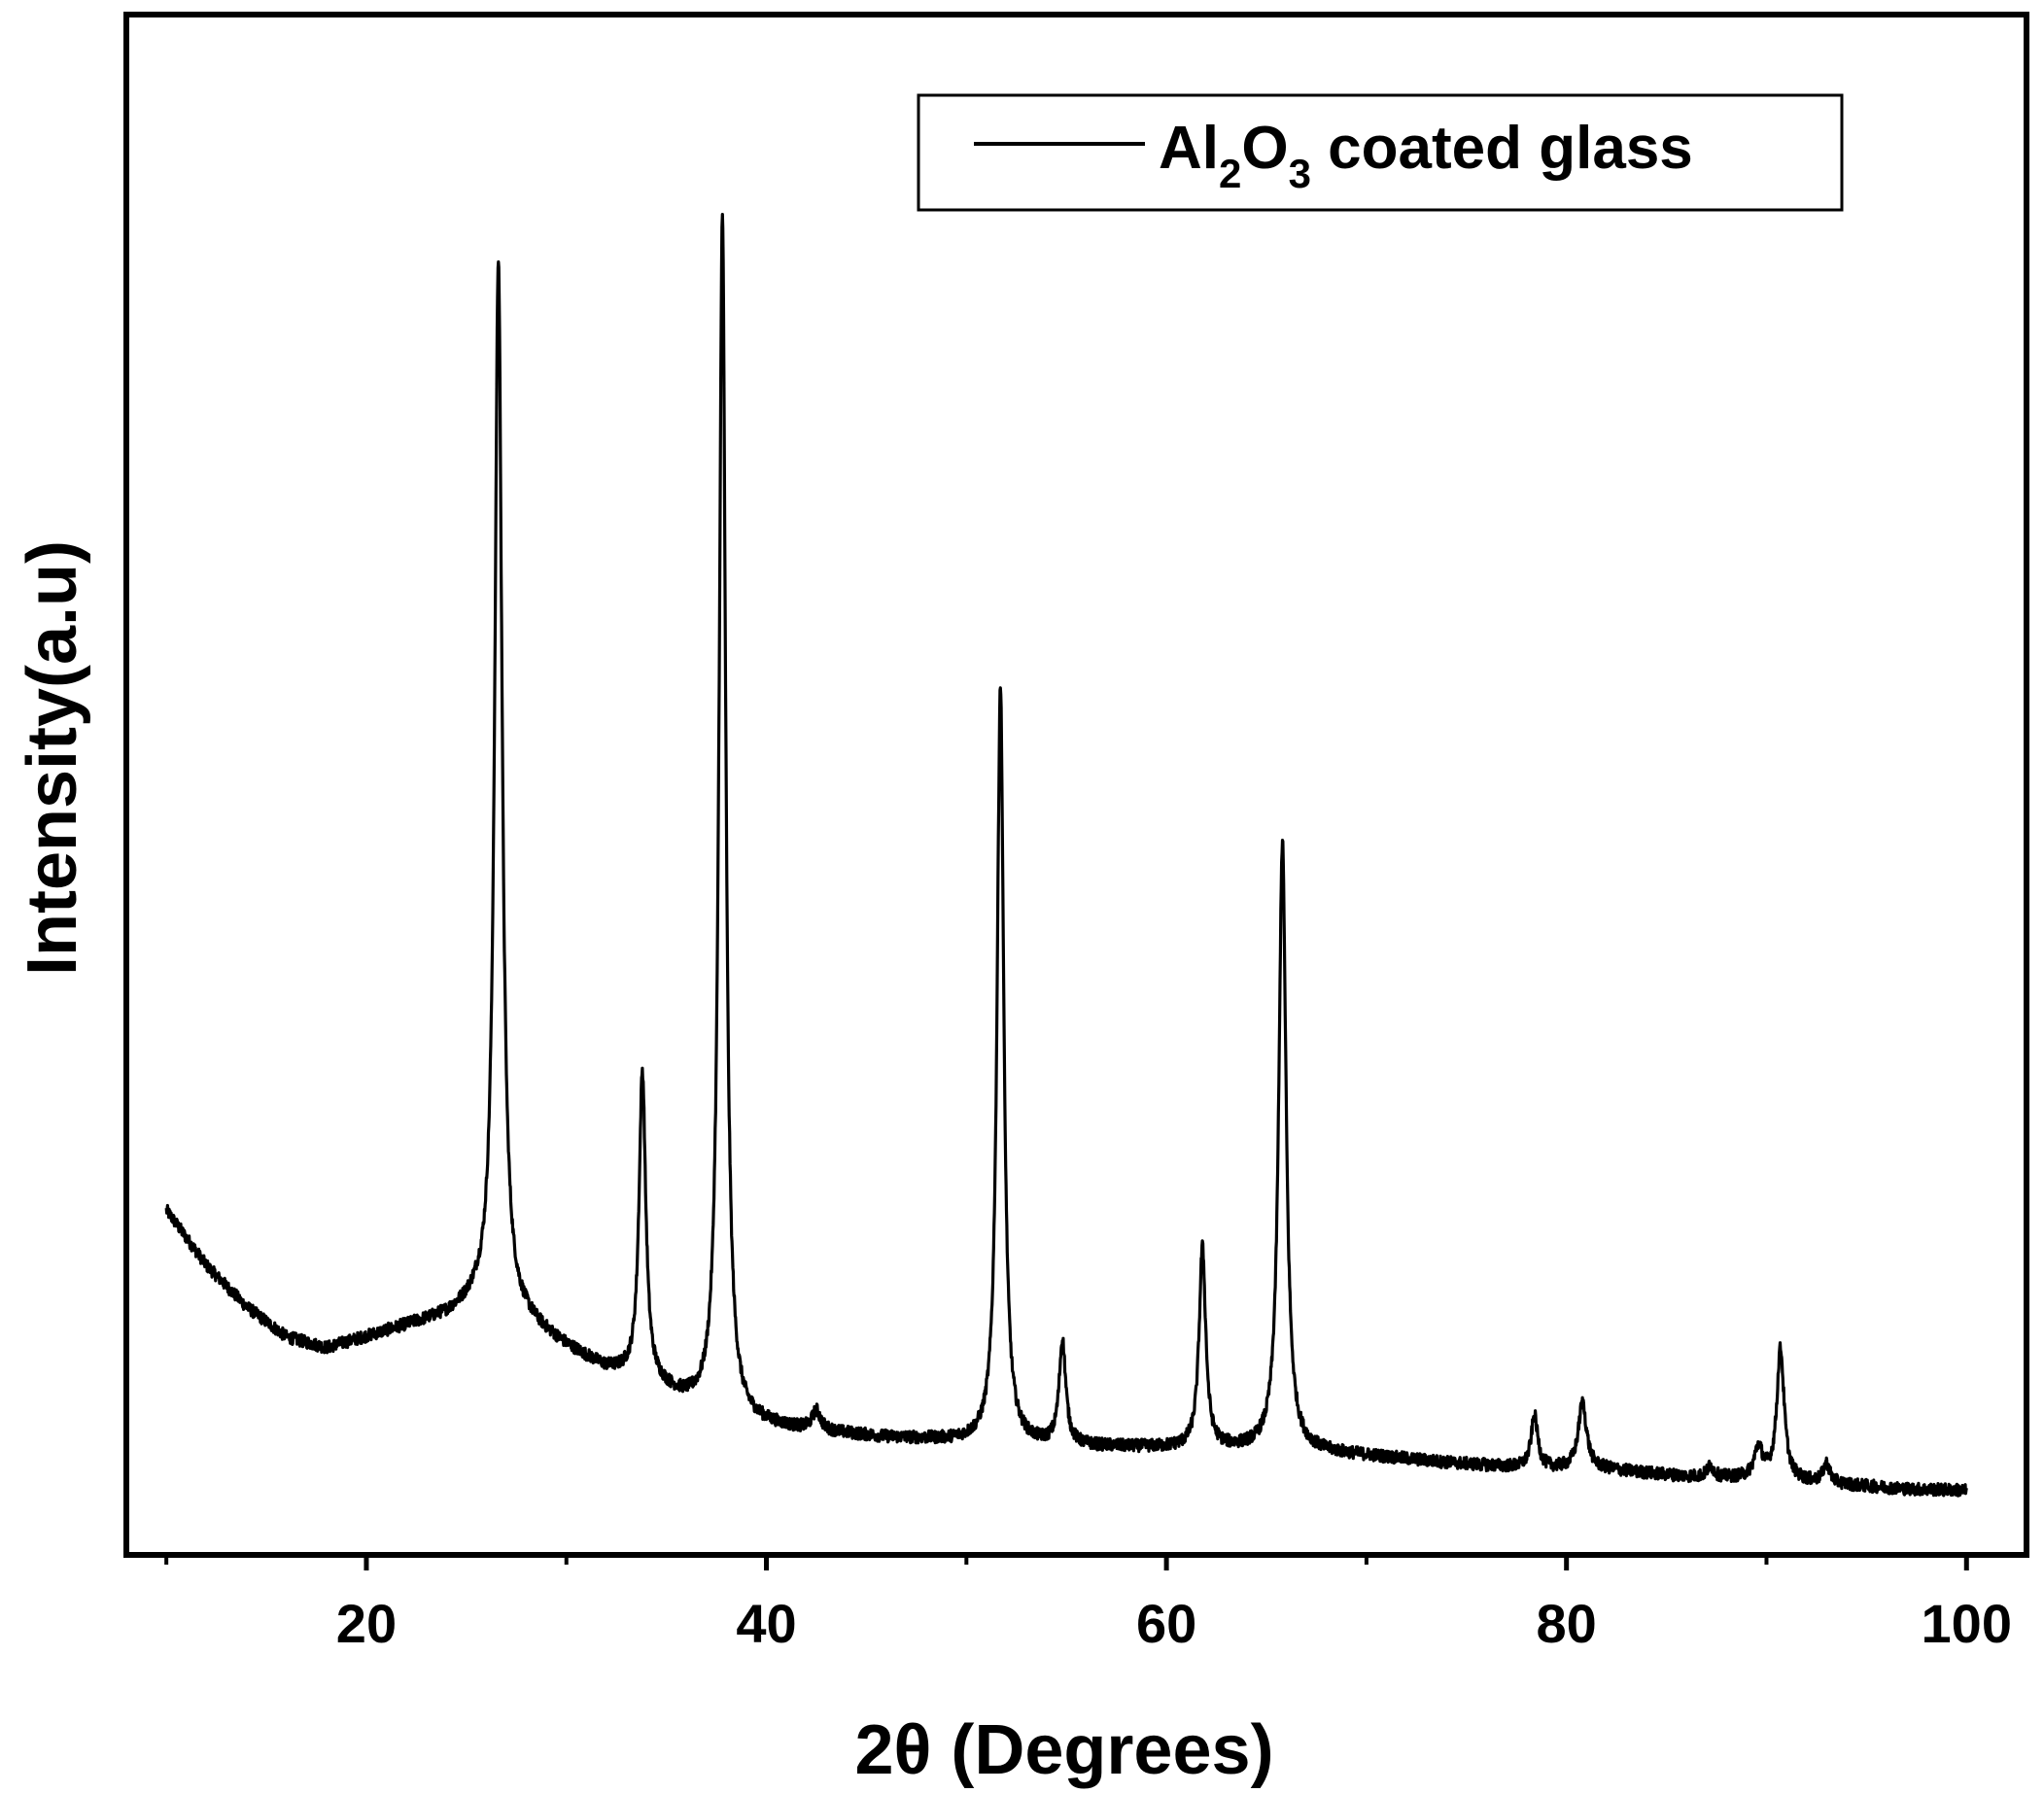 This screenshot has height=1793, width=2044. I want to click on legend-label: Al2O3 coated glass, so click(1426, 156).